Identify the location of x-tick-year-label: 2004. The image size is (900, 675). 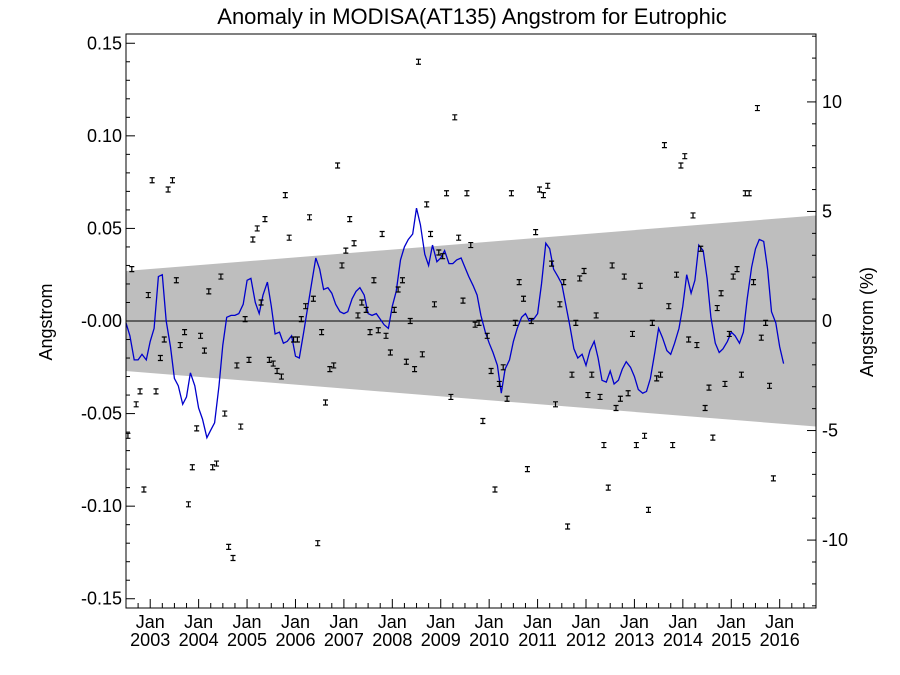
(199, 640).